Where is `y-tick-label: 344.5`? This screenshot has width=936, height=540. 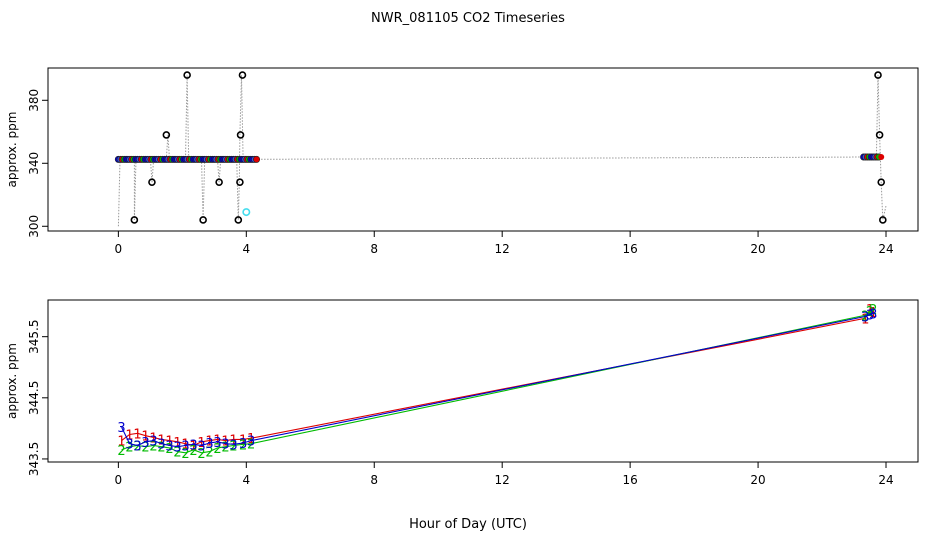
y-tick-label: 344.5 is located at coordinates (34, 398).